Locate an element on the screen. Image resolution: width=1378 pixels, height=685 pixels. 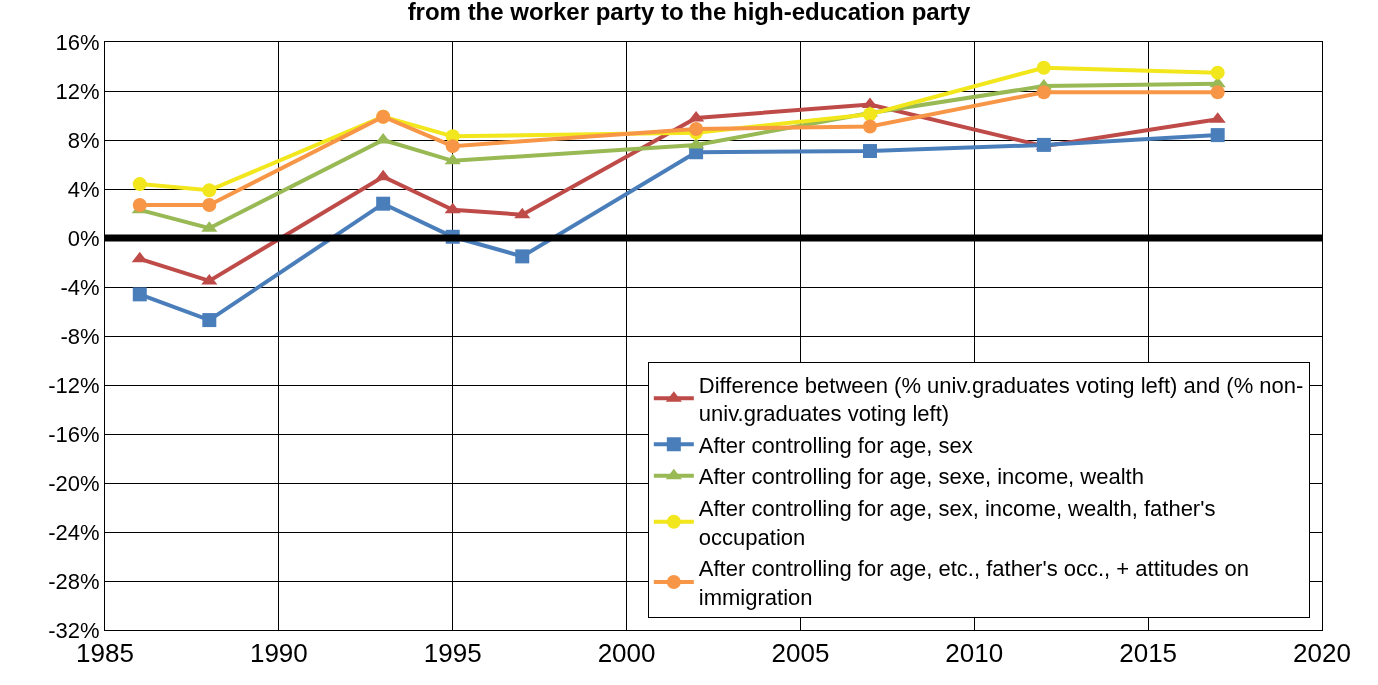
x-tick-label: 1995 is located at coordinates (452, 653).